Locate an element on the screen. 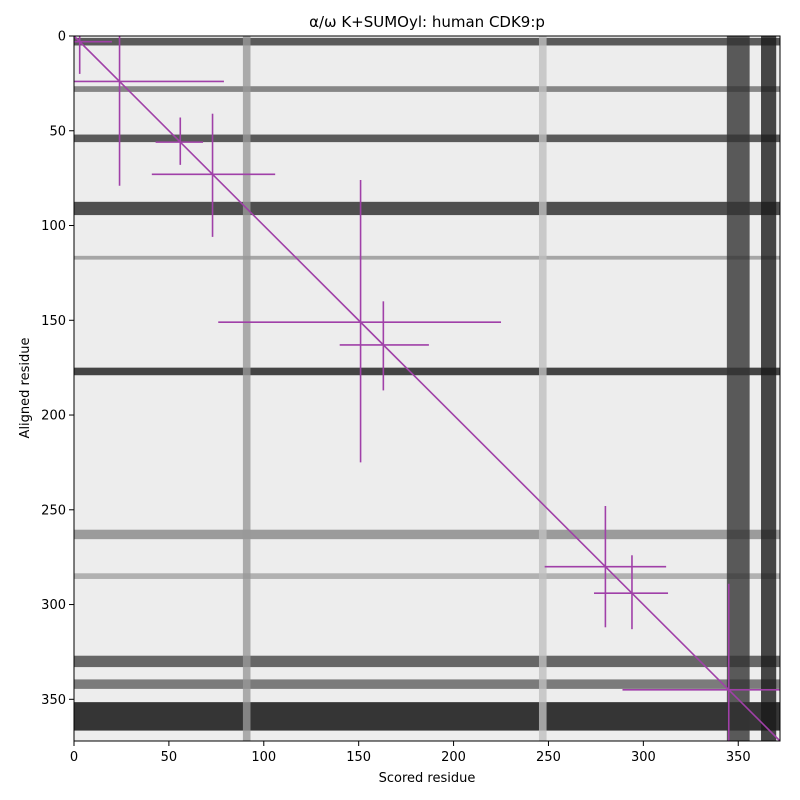 The width and height of the screenshot is (800, 800). y-tick-label: 100 is located at coordinates (53, 226).